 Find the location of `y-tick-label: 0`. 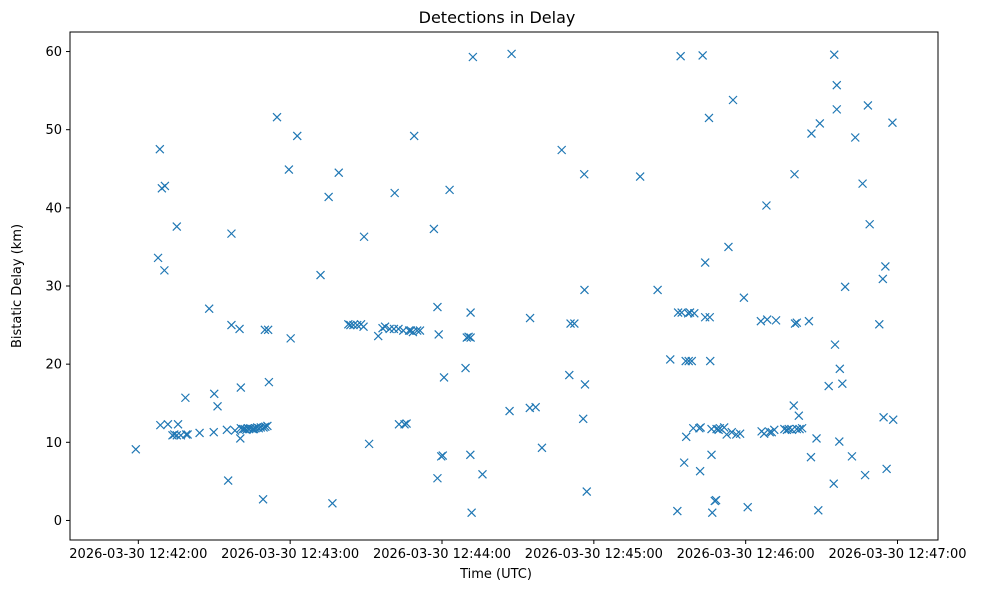

y-tick-label: 0 is located at coordinates (58, 521).